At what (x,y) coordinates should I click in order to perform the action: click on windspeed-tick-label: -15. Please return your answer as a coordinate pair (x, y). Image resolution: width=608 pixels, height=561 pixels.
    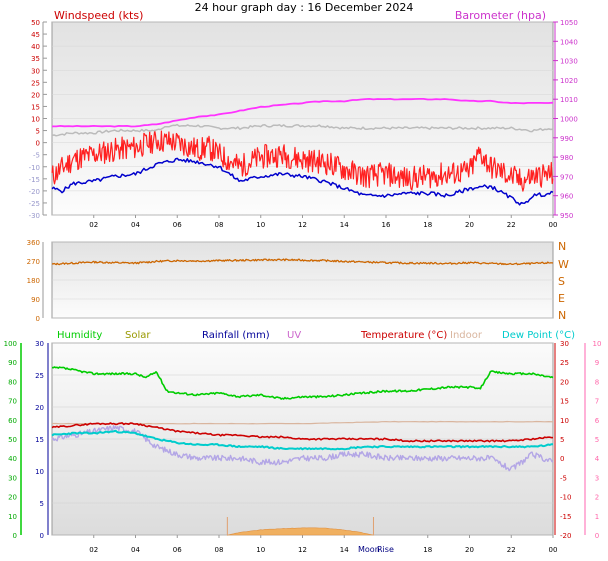
    Looking at the image, I should click on (34, 180).